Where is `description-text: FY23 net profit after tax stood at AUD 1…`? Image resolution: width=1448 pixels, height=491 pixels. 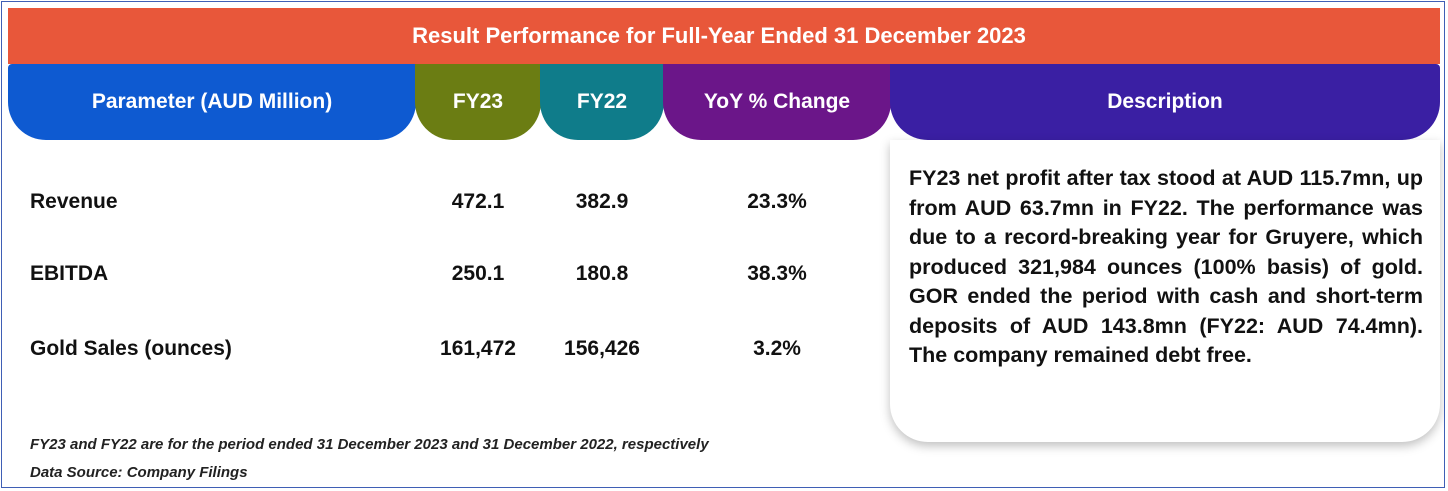
description-text: FY23 net profit after tax stood at AUD 1… is located at coordinates (1166, 266).